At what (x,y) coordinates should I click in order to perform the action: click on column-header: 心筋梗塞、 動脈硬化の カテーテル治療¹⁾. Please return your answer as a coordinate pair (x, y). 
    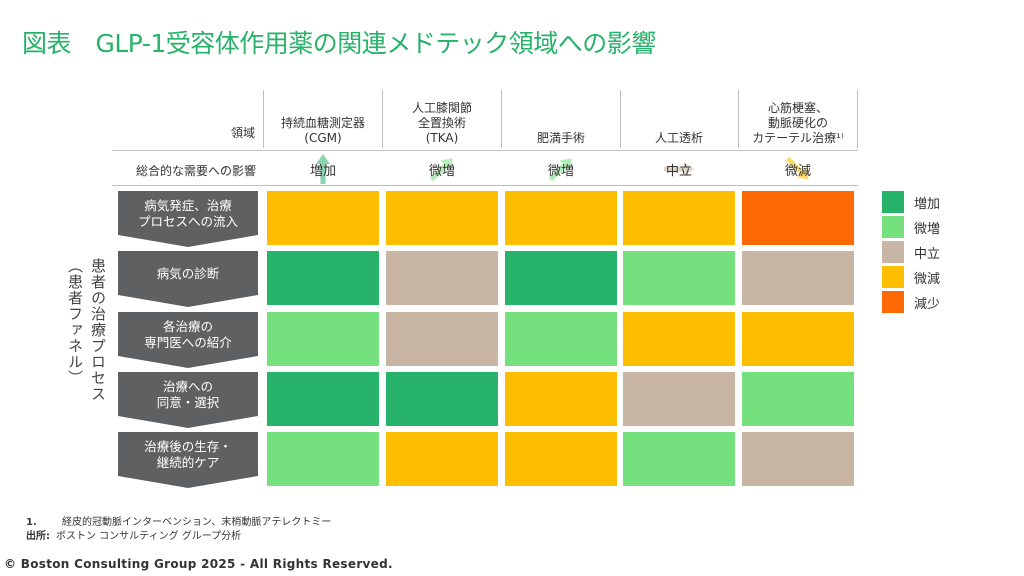
    Looking at the image, I should click on (798, 118).